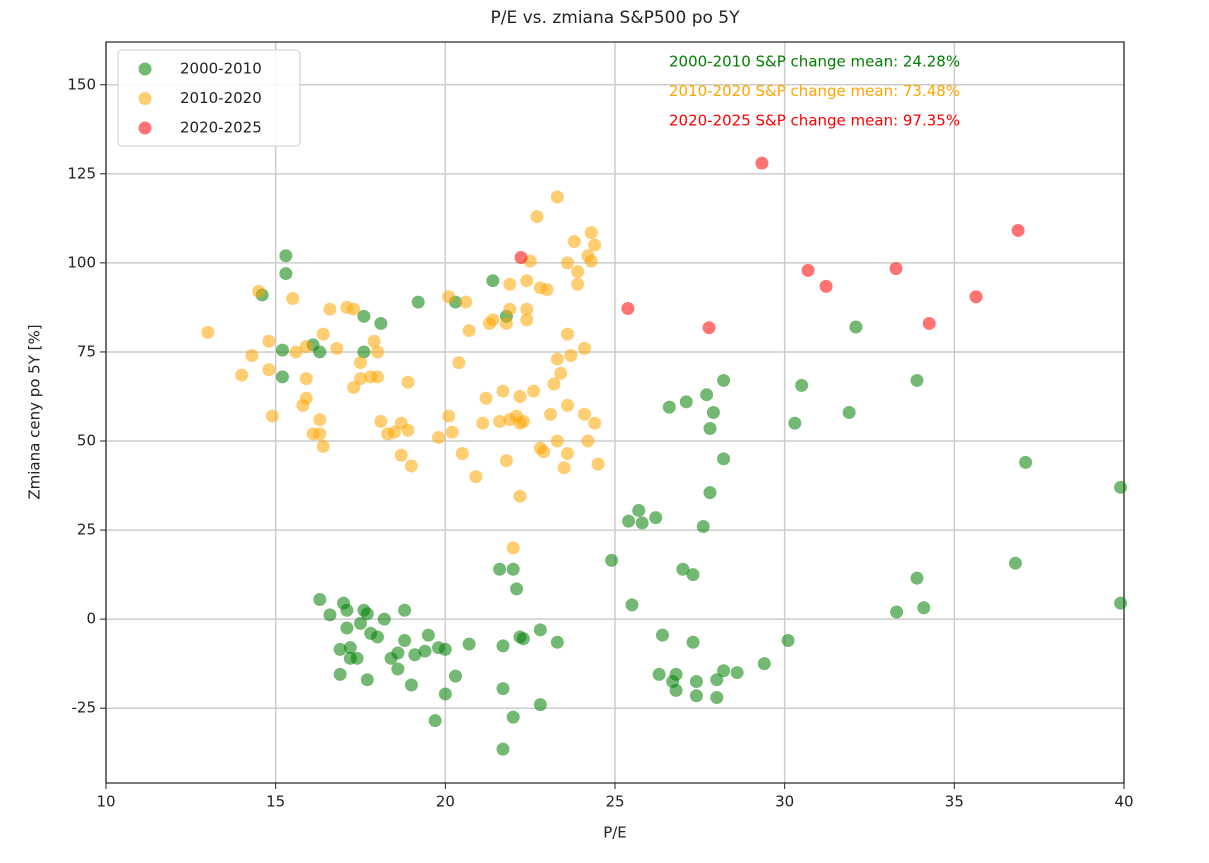 The height and width of the screenshot is (863, 1209). Describe the element at coordinates (81, 262) in the screenshot. I see `y-tick-label: 100` at that location.